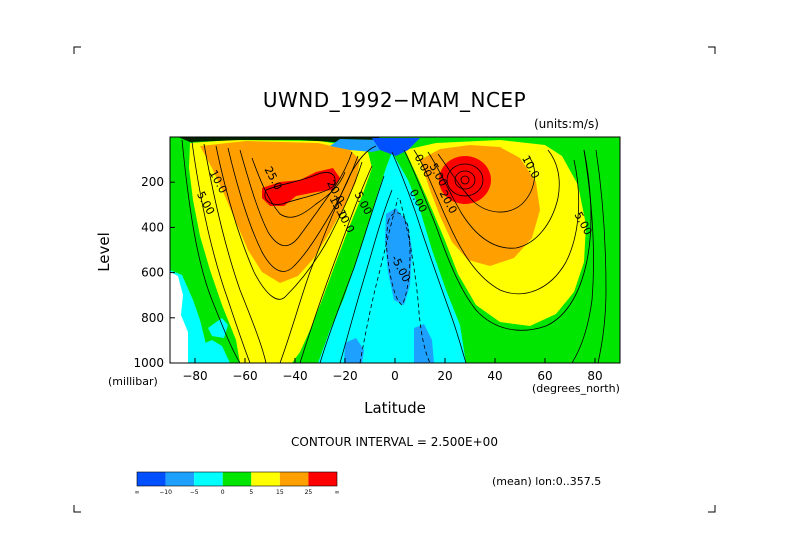  What do you see at coordinates (251, 492) in the screenshot?
I see `colorbar-label: 5` at bounding box center [251, 492].